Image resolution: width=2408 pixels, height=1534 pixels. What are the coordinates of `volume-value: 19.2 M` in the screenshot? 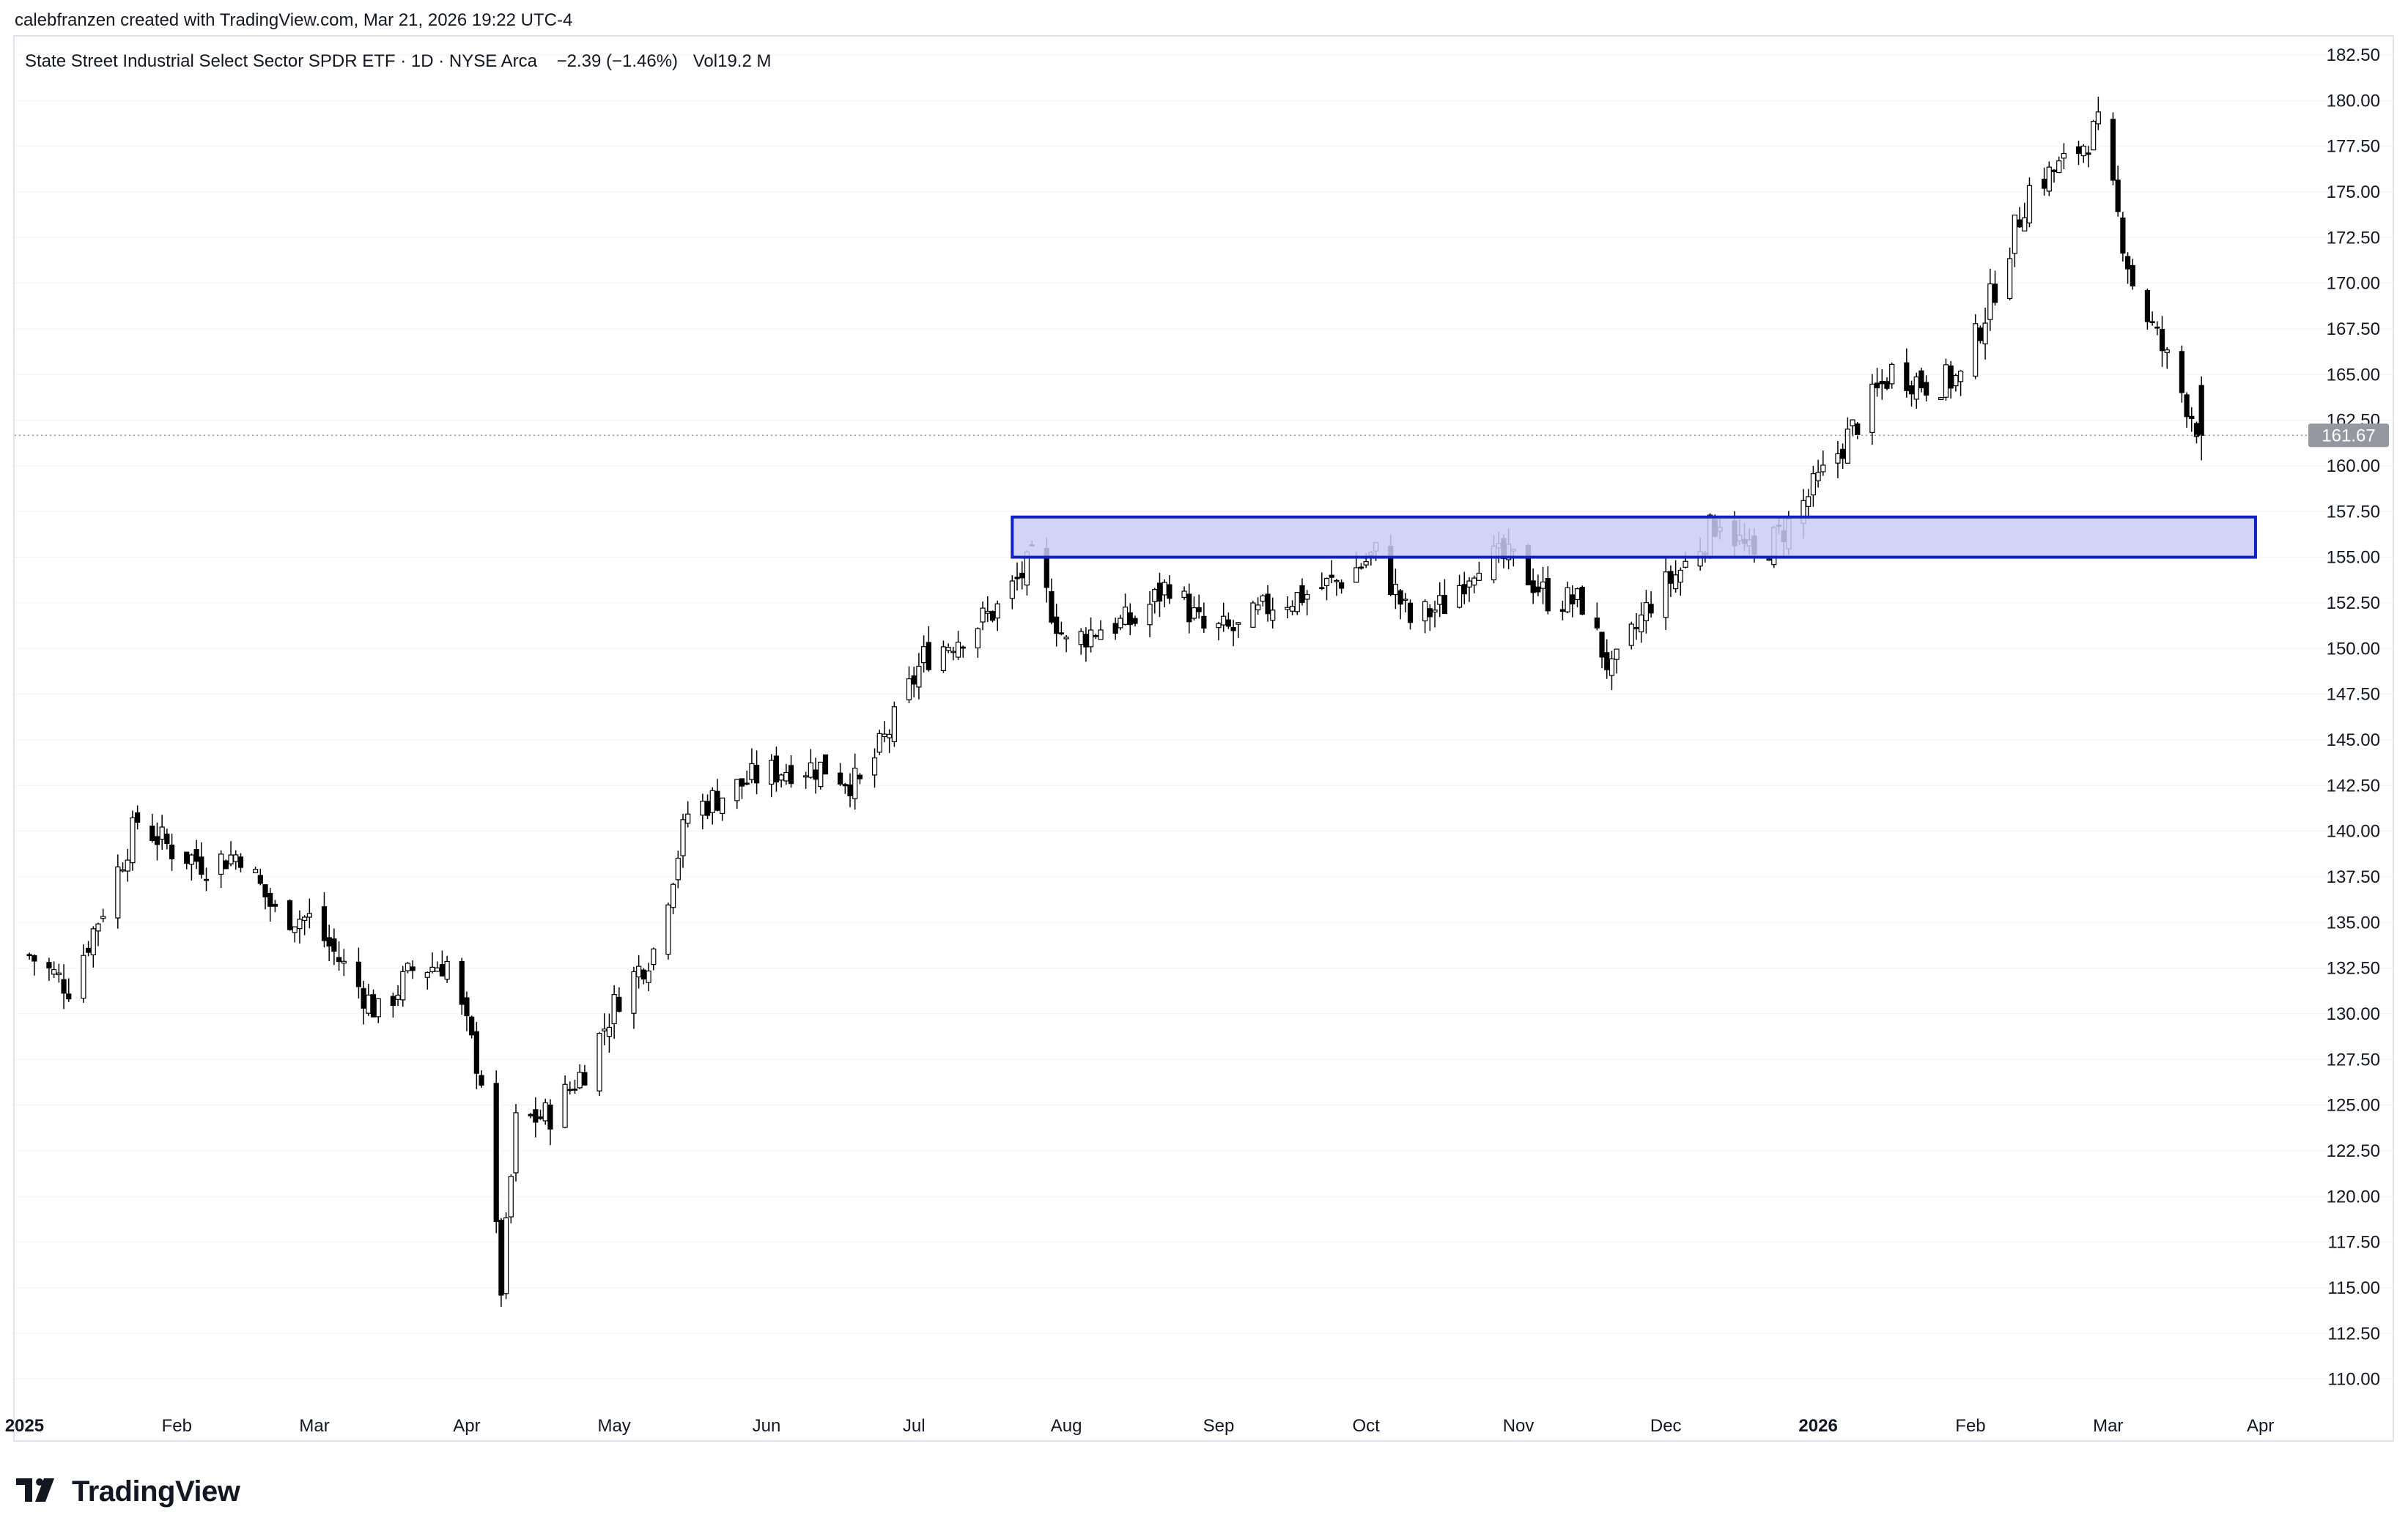 It's located at (744, 61).